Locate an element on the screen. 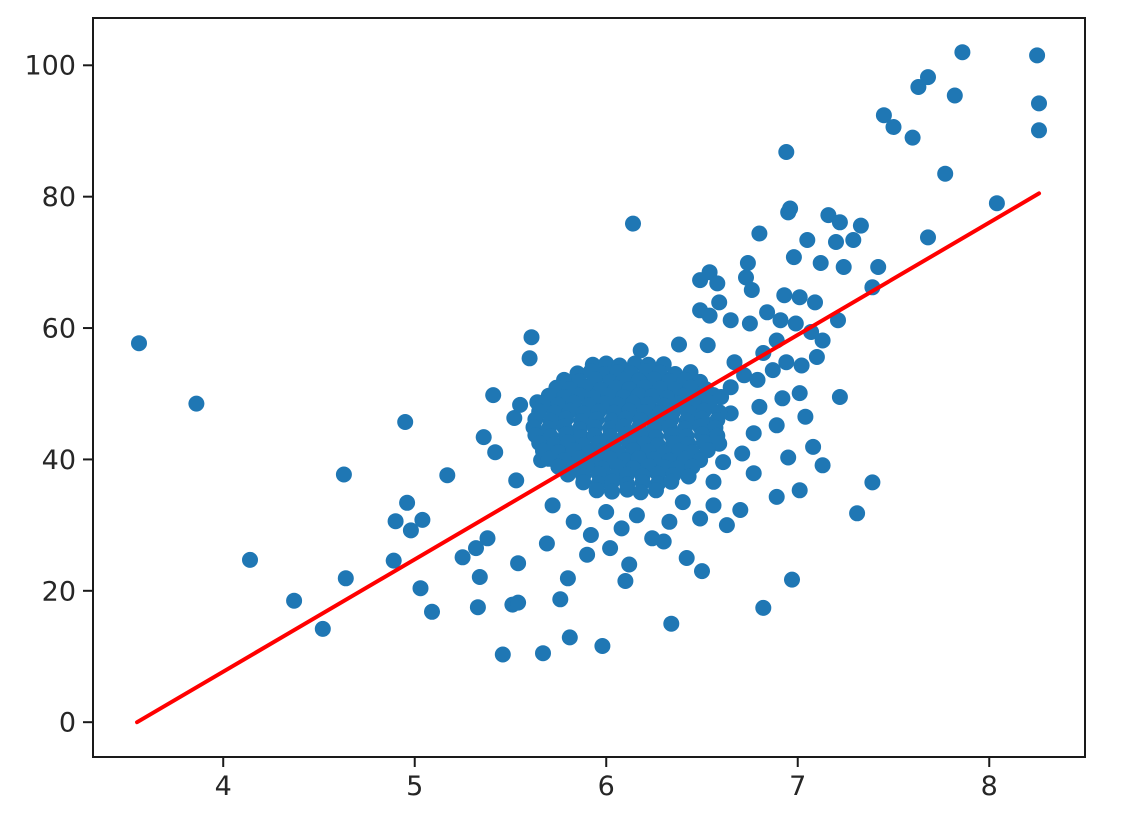  y-tick-label: 20 is located at coordinates (59, 591).